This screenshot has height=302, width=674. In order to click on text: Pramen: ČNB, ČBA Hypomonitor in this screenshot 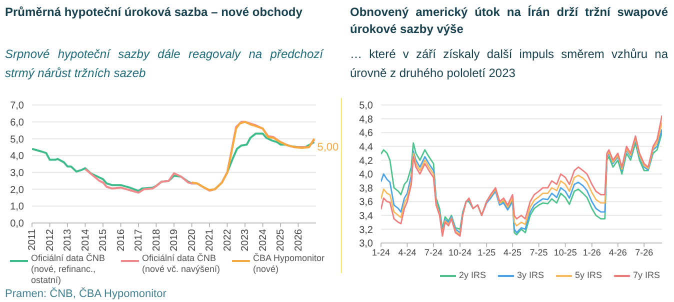, I will do `click(85, 294)`.